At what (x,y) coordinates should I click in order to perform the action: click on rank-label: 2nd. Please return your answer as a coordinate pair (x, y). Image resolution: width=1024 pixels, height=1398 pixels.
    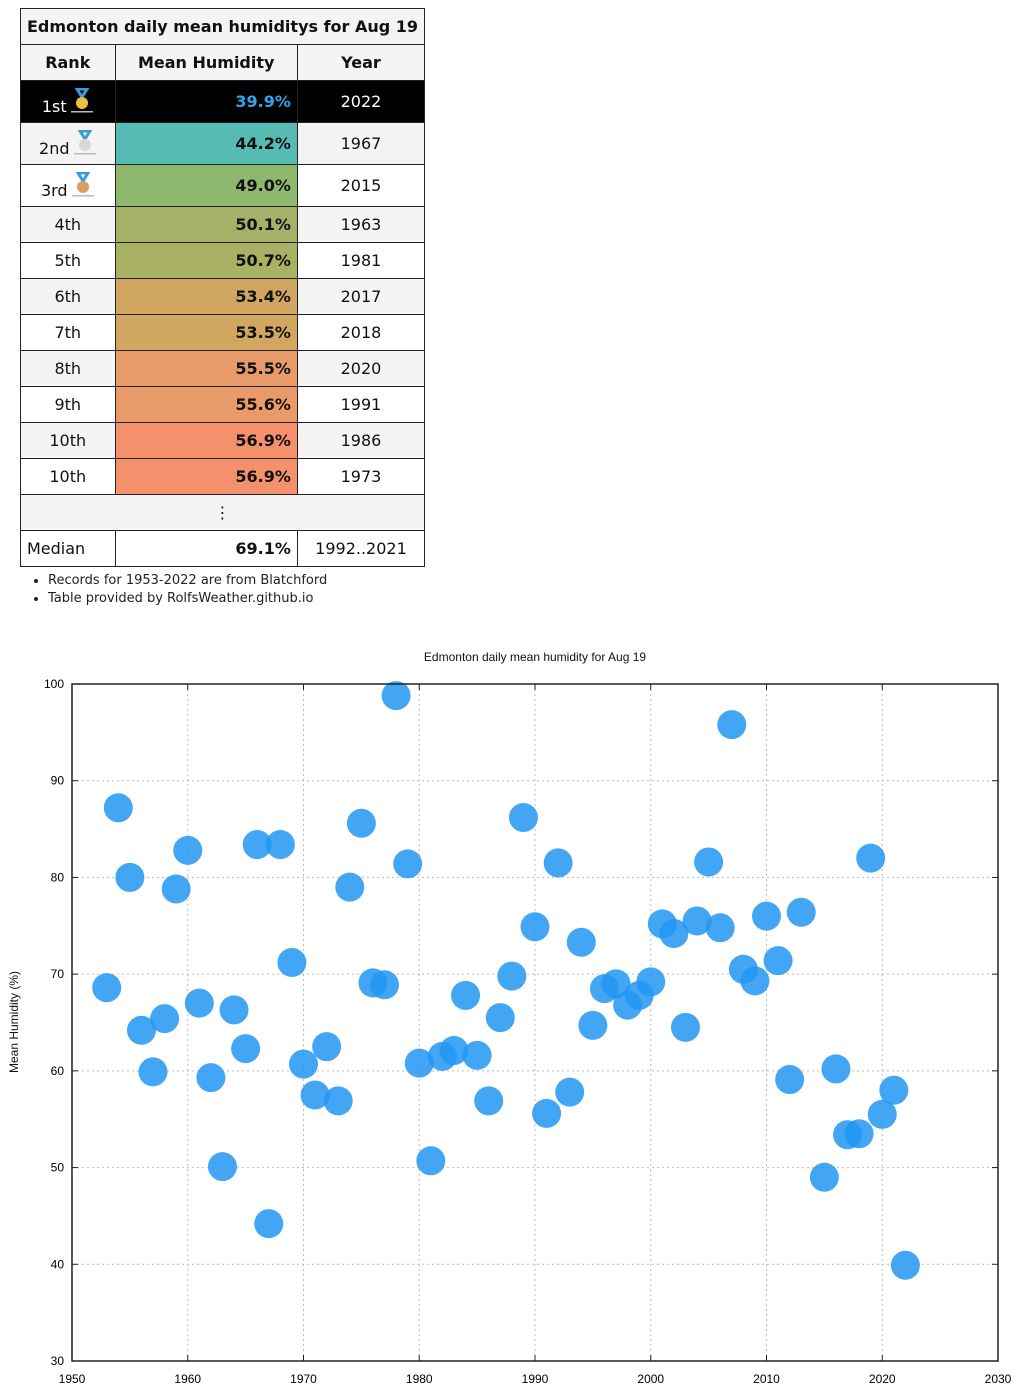
    Looking at the image, I should click on (54, 148).